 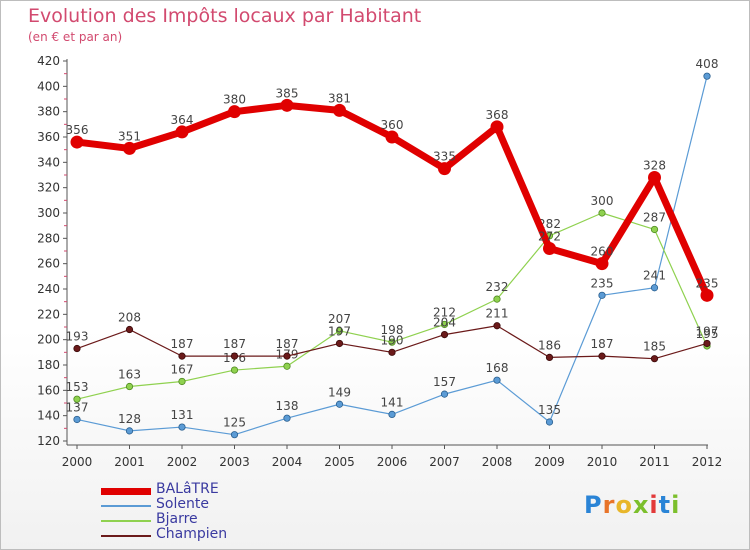 I want to click on data-label: 380, so click(x=234, y=100).